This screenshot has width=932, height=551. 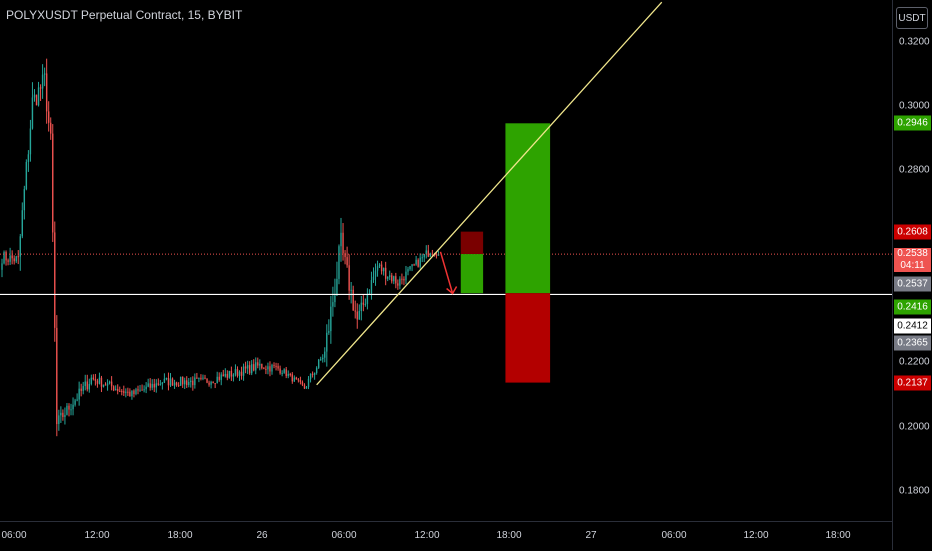 I want to click on short-position-risk, so click(x=472, y=243).